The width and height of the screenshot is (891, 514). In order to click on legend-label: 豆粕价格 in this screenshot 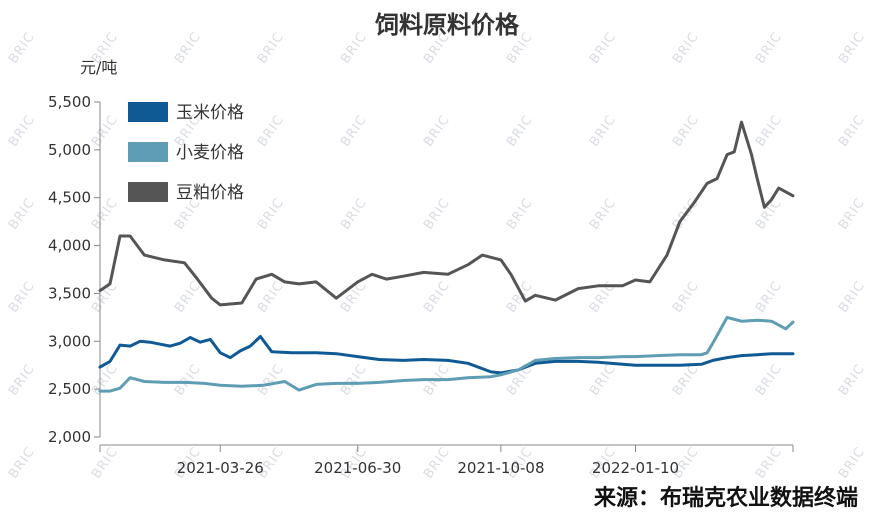, I will do `click(210, 193)`.